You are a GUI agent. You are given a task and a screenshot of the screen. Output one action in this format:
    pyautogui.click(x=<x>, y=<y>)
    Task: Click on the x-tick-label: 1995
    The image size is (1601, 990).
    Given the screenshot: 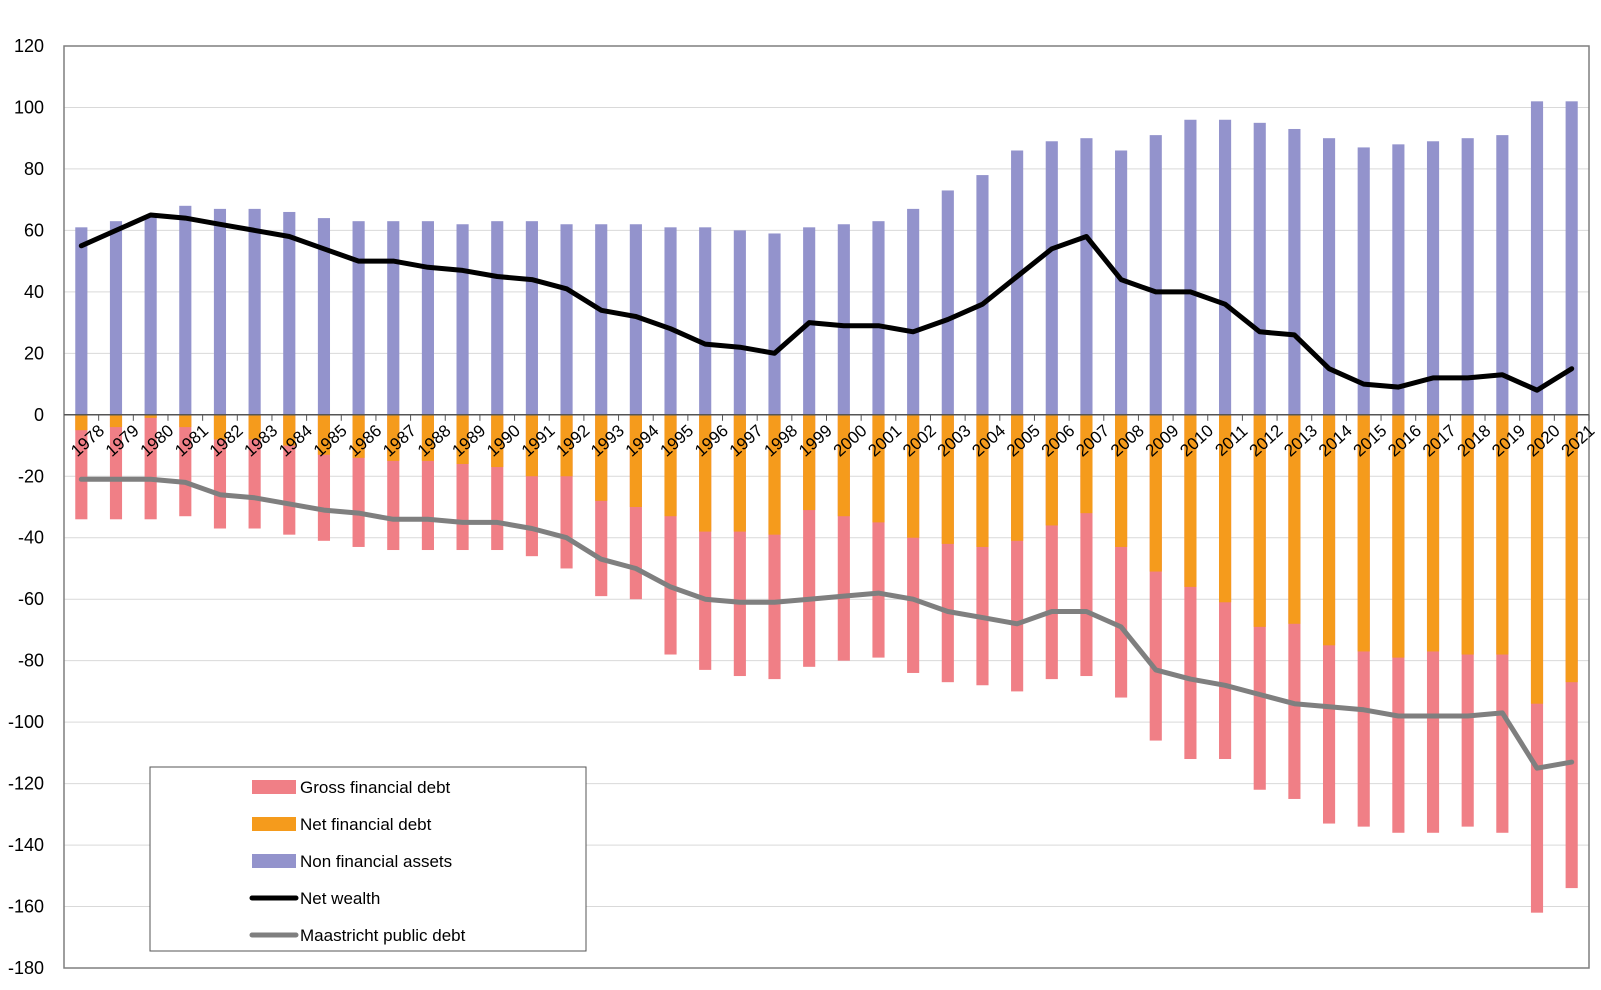 What is the action you would take?
    pyautogui.click(x=676, y=440)
    